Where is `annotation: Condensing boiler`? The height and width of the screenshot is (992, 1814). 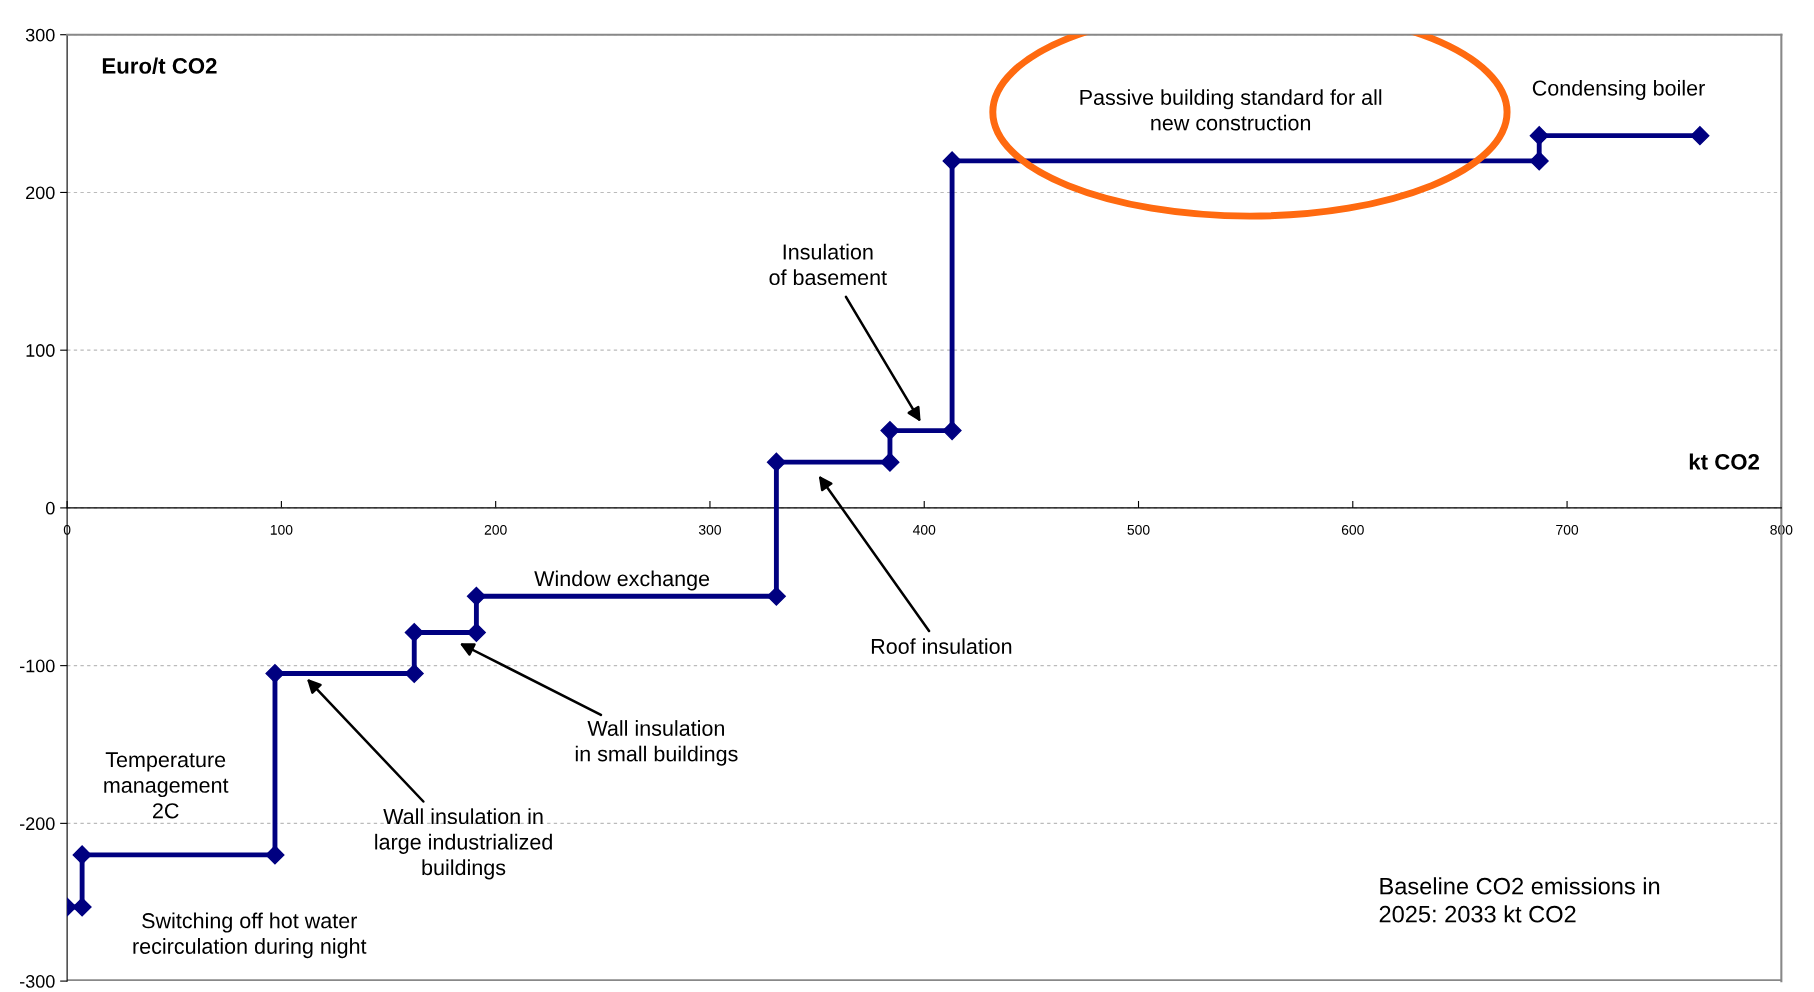
annotation: Condensing boiler is located at coordinates (1618, 89).